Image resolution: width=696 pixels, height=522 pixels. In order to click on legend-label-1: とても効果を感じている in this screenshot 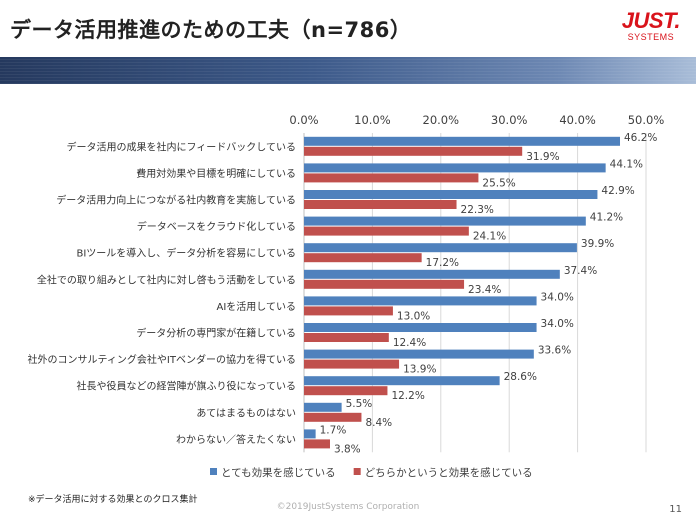, I will do `click(278, 472)`.